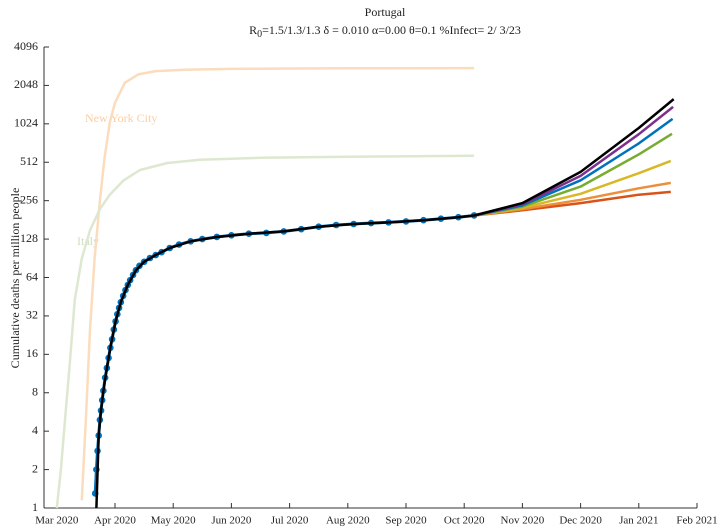  What do you see at coordinates (29, 199) in the screenshot?
I see `y-tick-label: 256` at bounding box center [29, 199].